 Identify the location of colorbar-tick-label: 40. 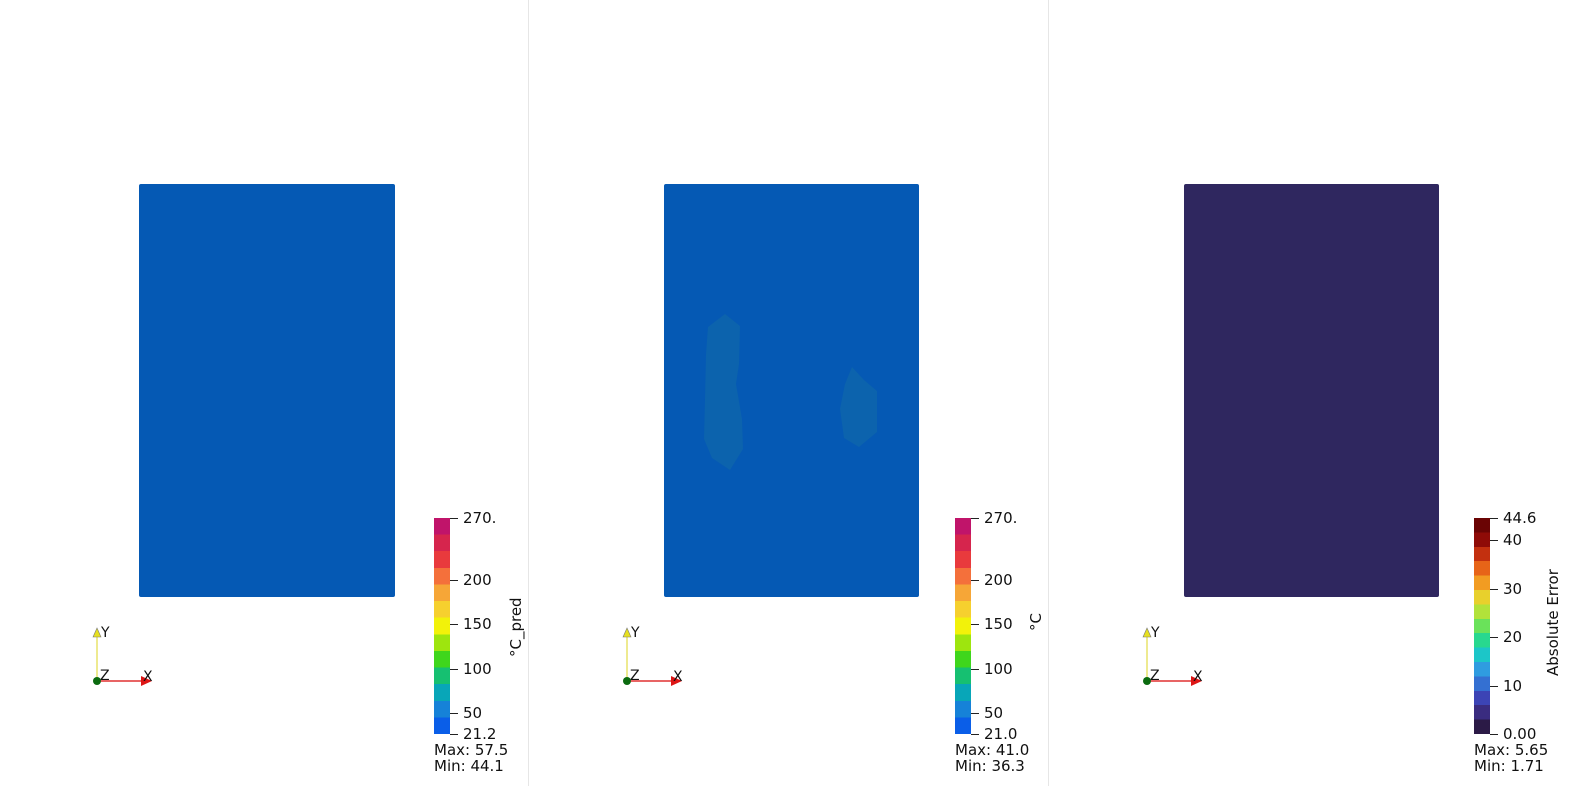
(1513, 540).